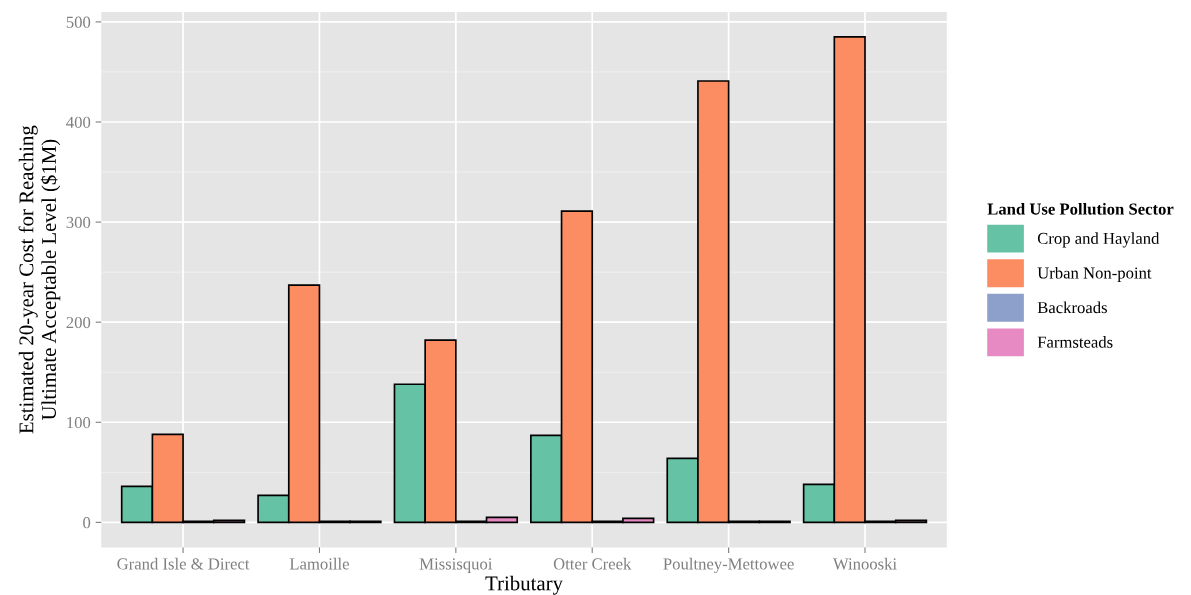 The image size is (1191, 595). What do you see at coordinates (1072, 307) in the screenshot?
I see `legend-label: Backroads` at bounding box center [1072, 307].